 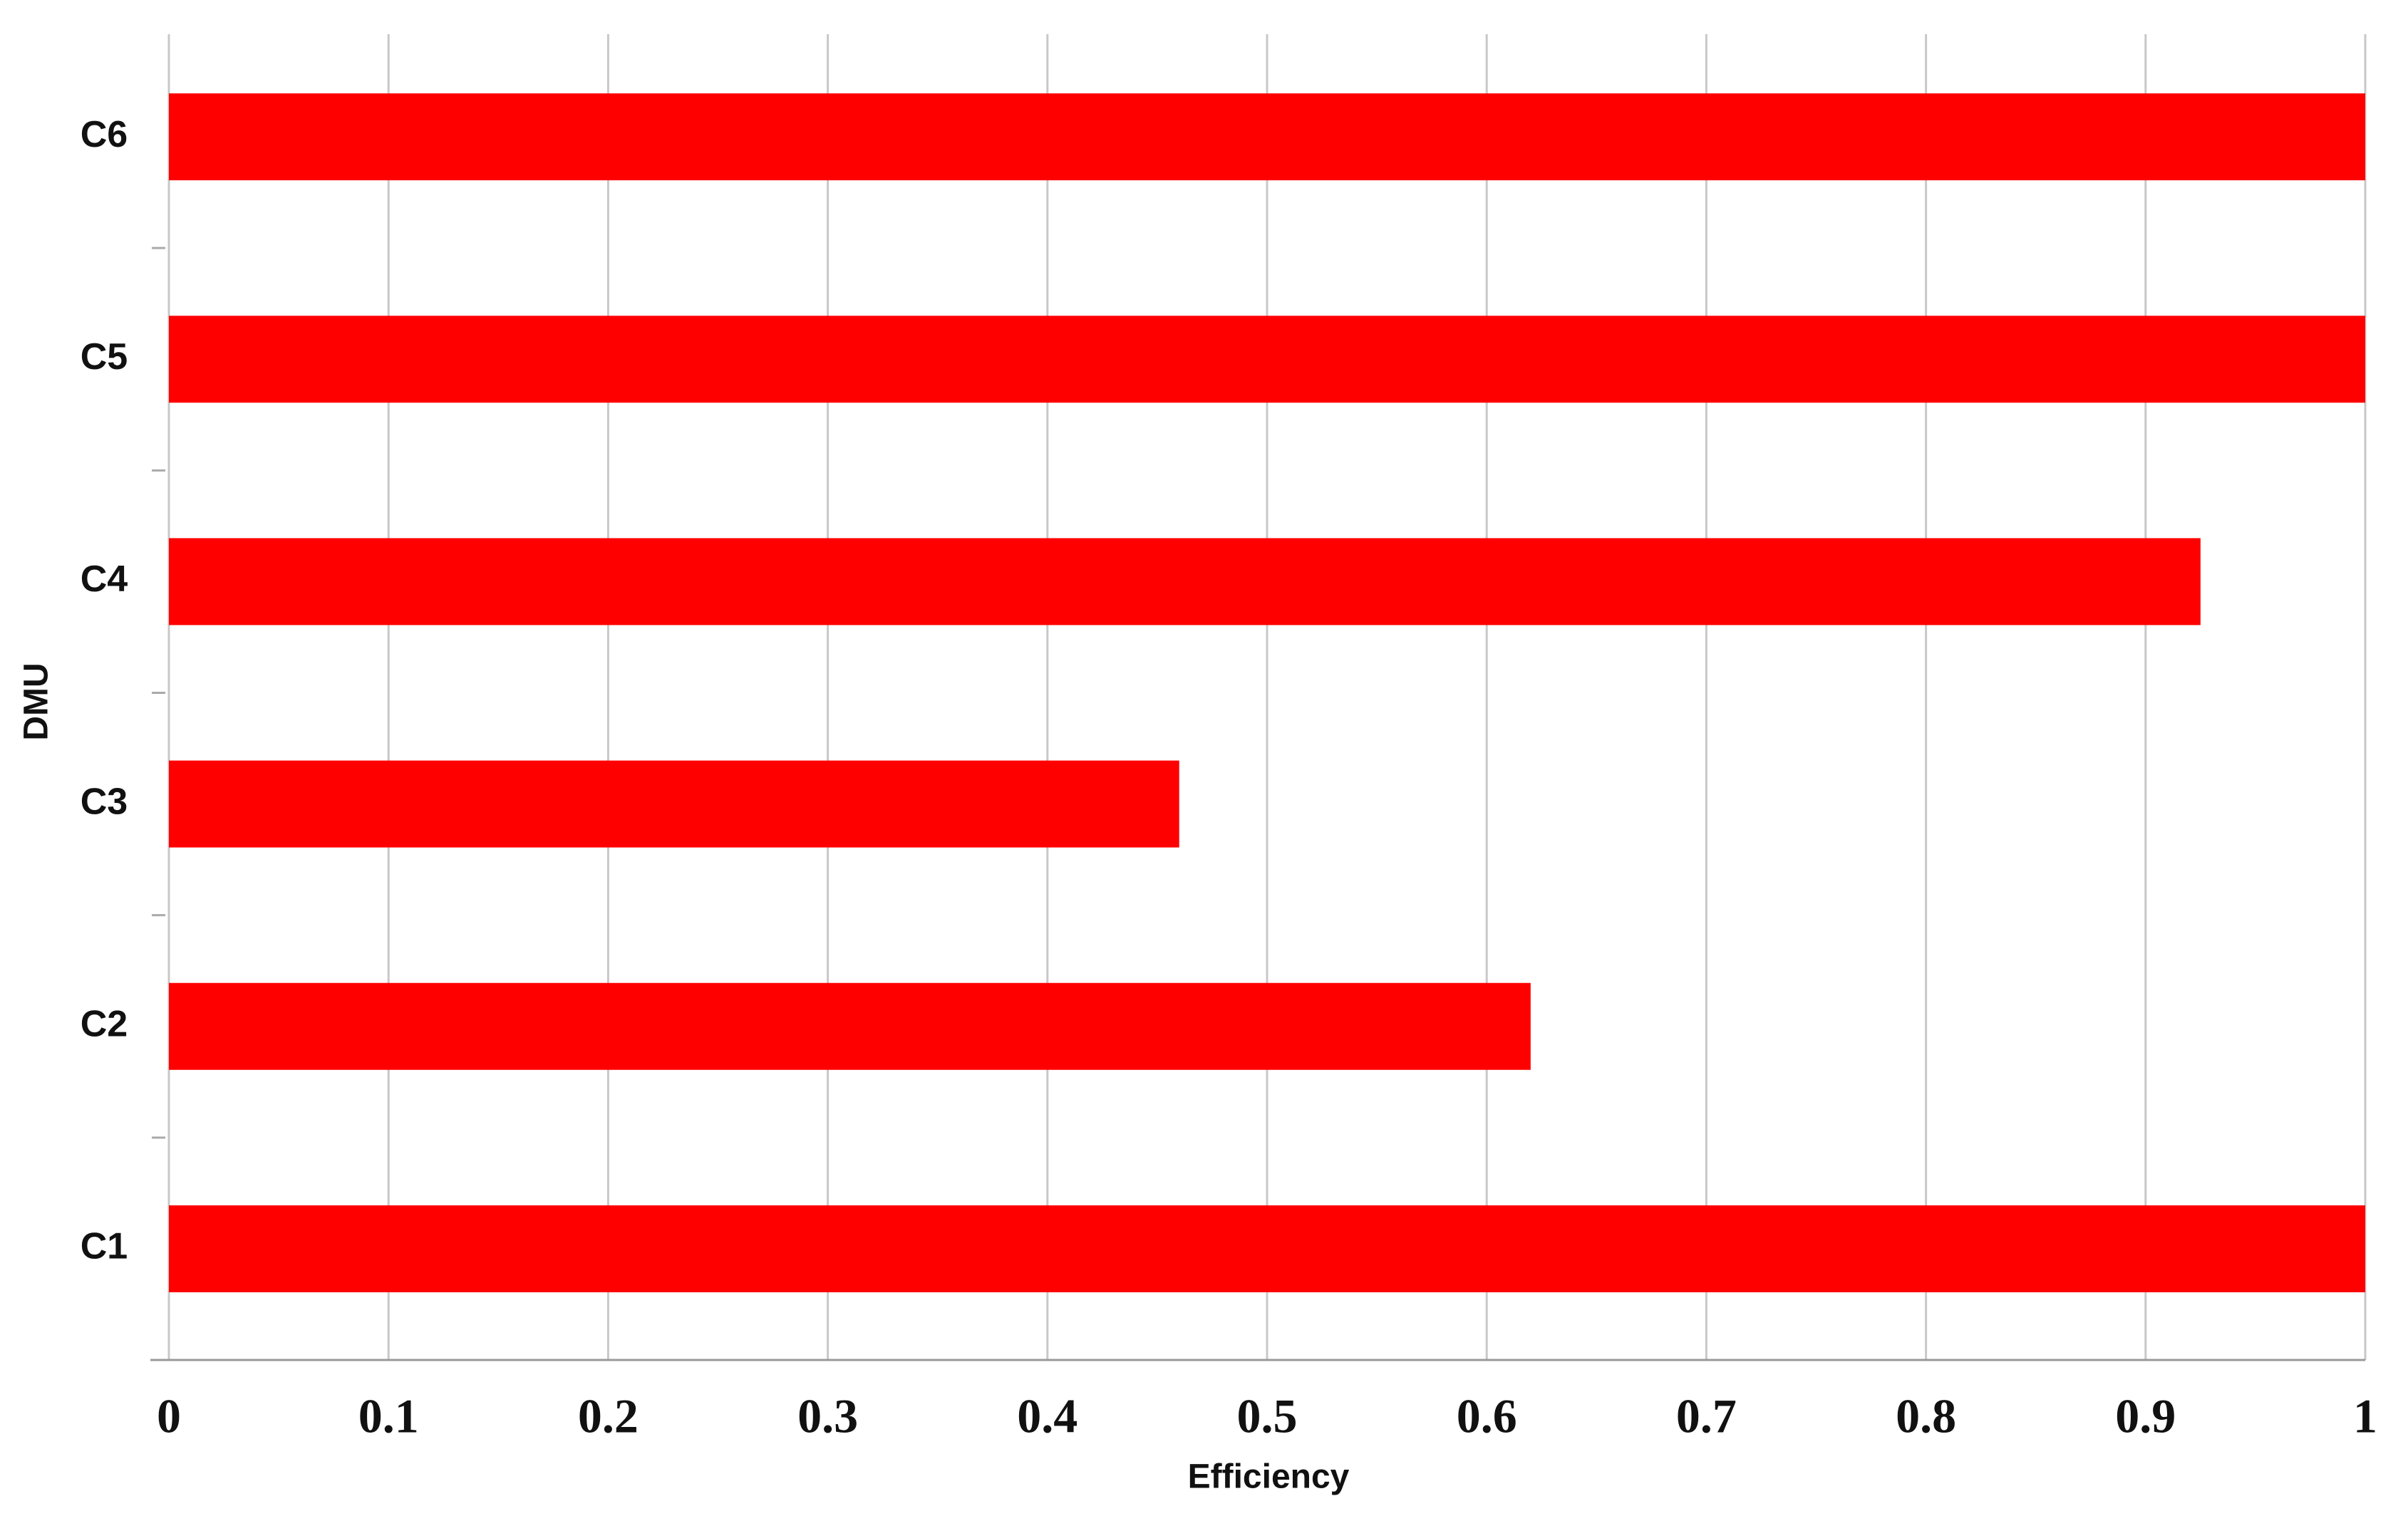 What do you see at coordinates (2145, 1416) in the screenshot?
I see `x-tick-label: 0.9` at bounding box center [2145, 1416].